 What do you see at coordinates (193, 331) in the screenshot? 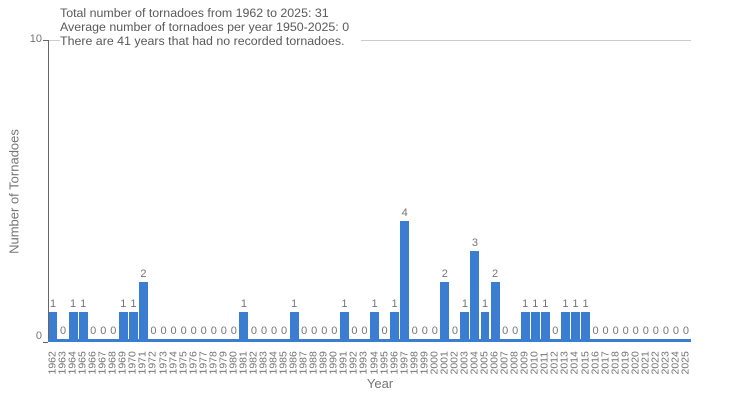
I see `bar-value-label-1976: 0` at bounding box center [193, 331].